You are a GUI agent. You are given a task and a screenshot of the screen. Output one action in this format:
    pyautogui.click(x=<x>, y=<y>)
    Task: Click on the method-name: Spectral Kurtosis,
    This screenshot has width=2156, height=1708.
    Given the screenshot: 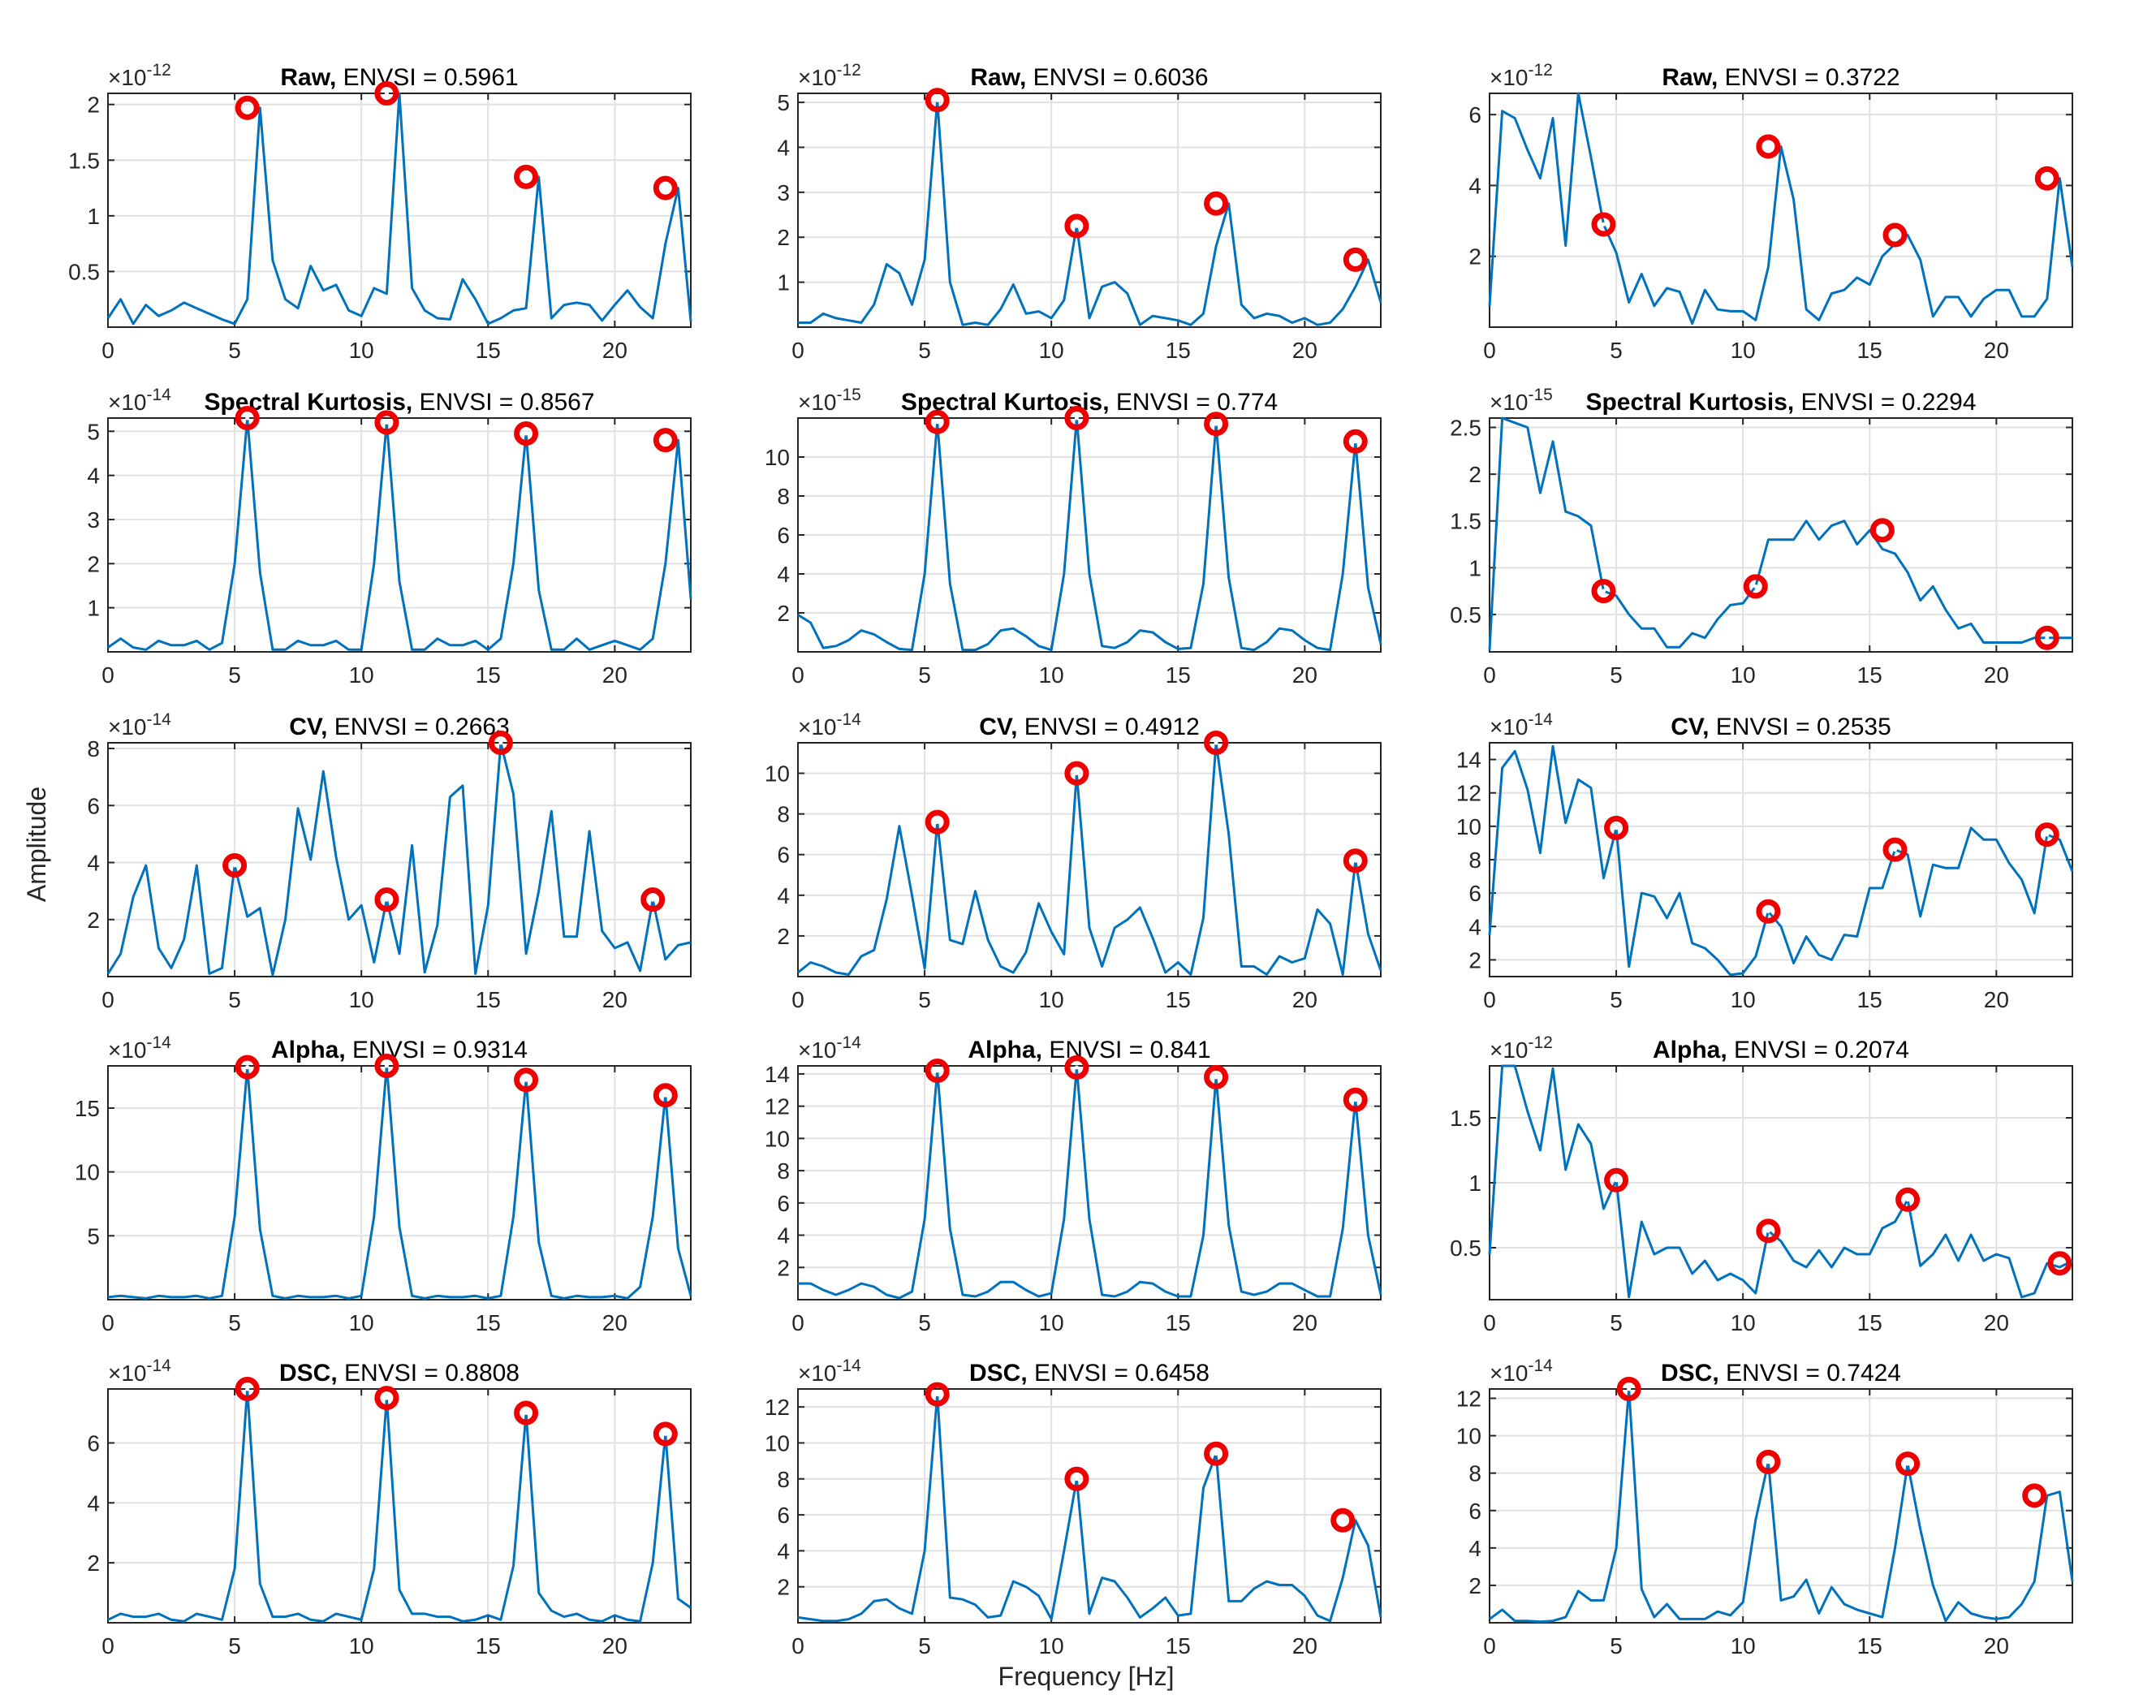 What is the action you would take?
    pyautogui.click(x=1692, y=402)
    